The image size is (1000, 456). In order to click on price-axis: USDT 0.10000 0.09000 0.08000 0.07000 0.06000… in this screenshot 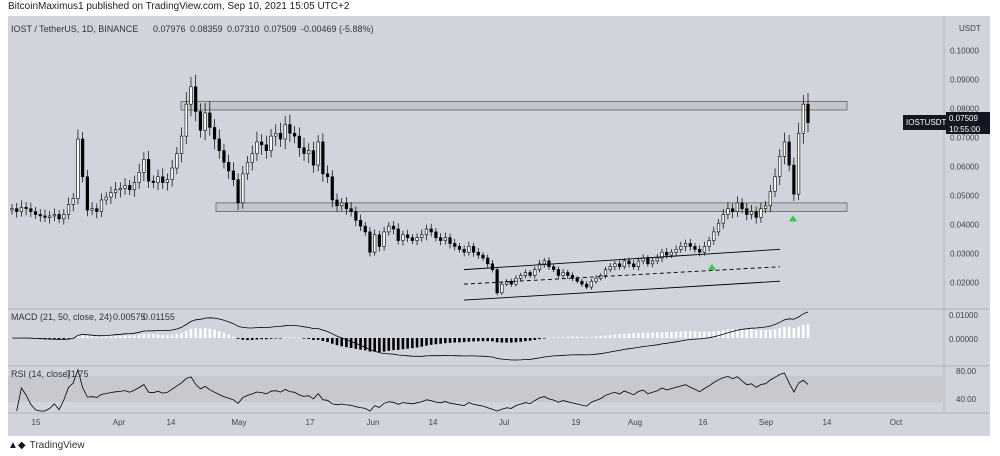, I will do `click(965, 156)`.